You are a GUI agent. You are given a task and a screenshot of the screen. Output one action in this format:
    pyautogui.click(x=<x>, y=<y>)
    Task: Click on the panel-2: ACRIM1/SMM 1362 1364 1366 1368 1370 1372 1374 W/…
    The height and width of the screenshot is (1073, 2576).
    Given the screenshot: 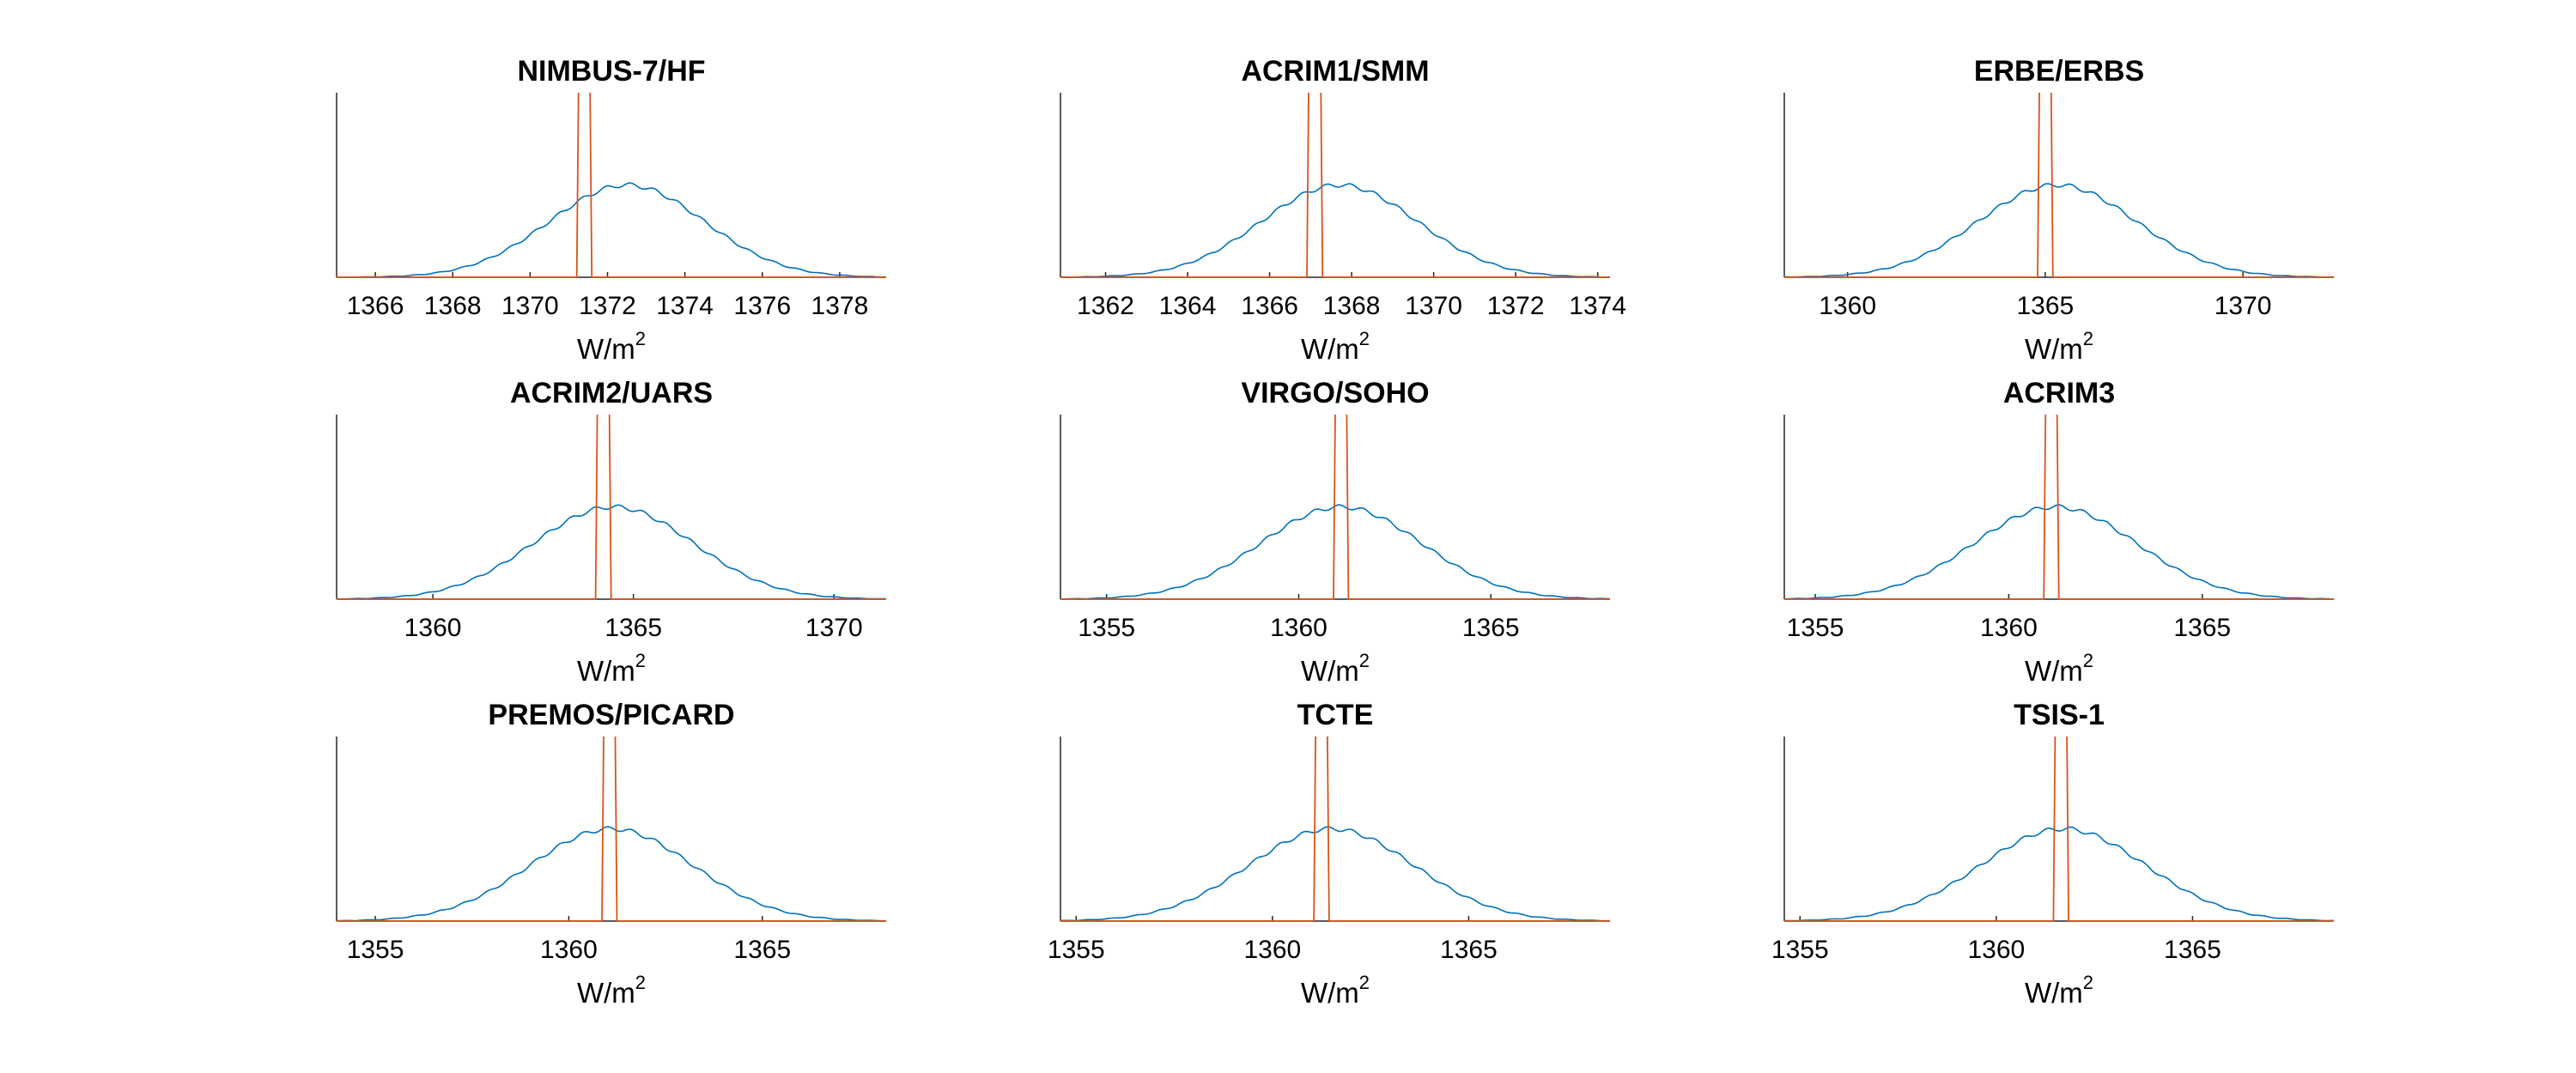 What is the action you would take?
    pyautogui.click(x=1343, y=210)
    